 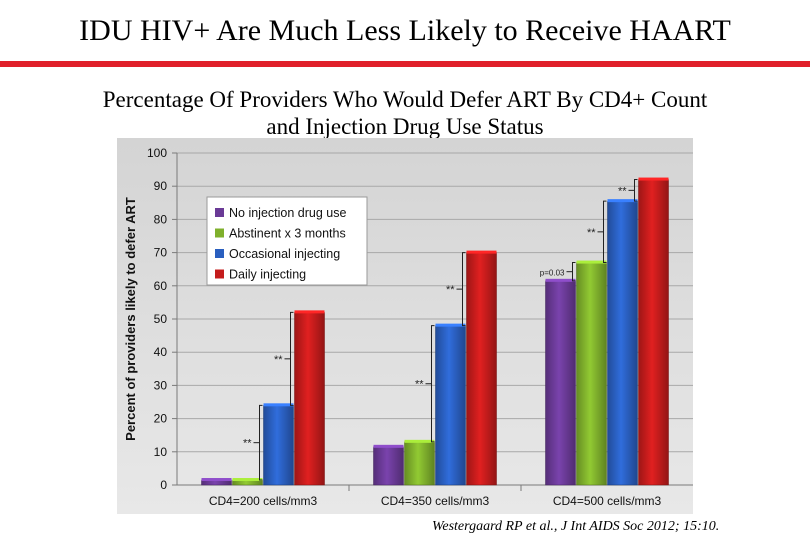 I want to click on y-tick-label: 10, so click(x=161, y=452).